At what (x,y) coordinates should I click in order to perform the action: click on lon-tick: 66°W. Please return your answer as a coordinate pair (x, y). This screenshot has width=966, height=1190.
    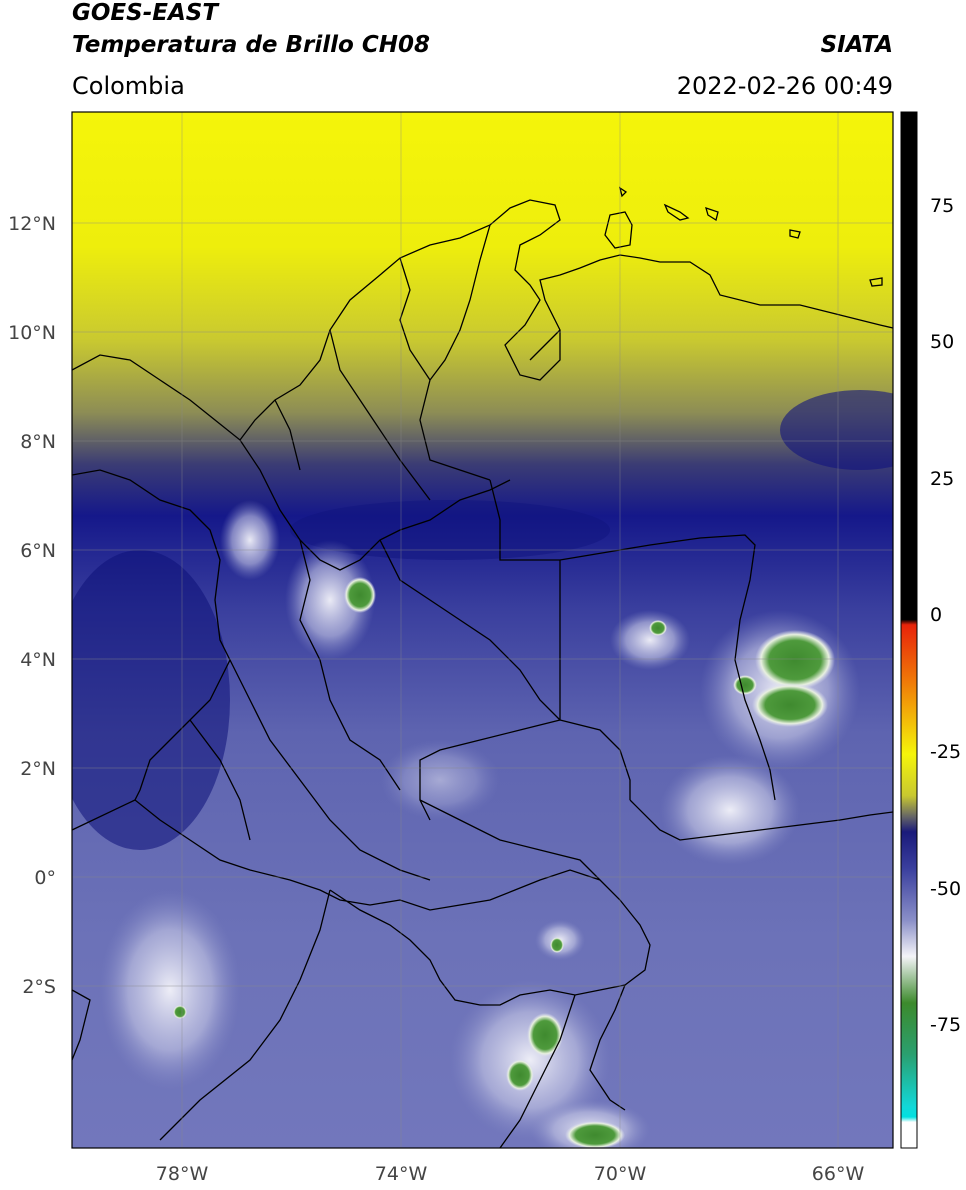
    Looking at the image, I should click on (838, 1174).